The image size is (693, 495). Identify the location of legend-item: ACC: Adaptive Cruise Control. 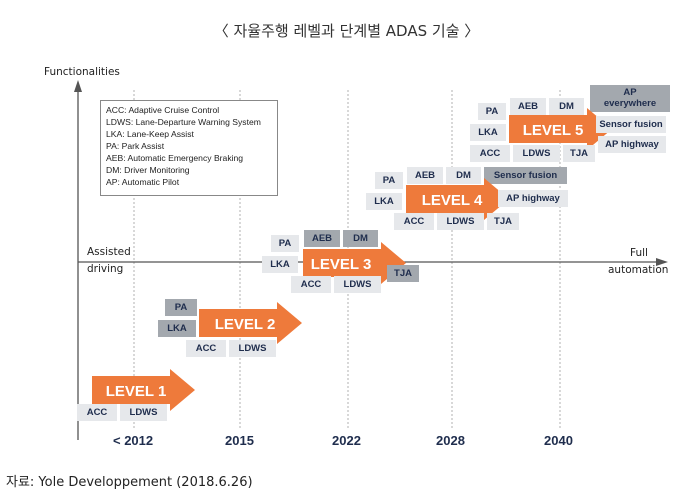
(163, 110).